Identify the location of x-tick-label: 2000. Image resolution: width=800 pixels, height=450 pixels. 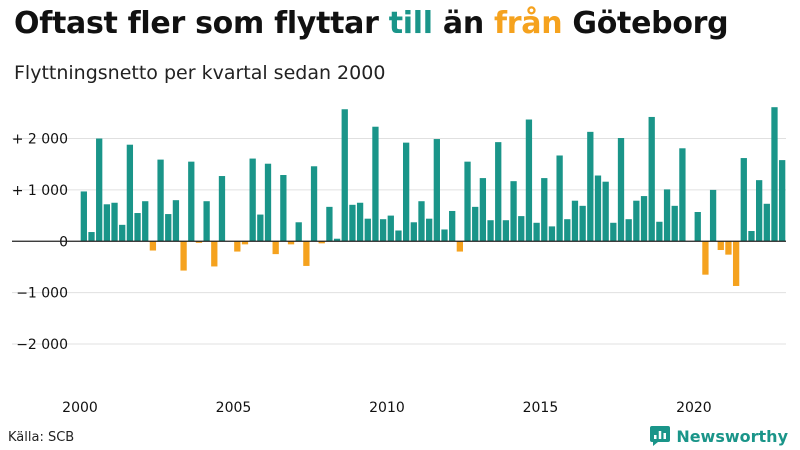
(80, 408).